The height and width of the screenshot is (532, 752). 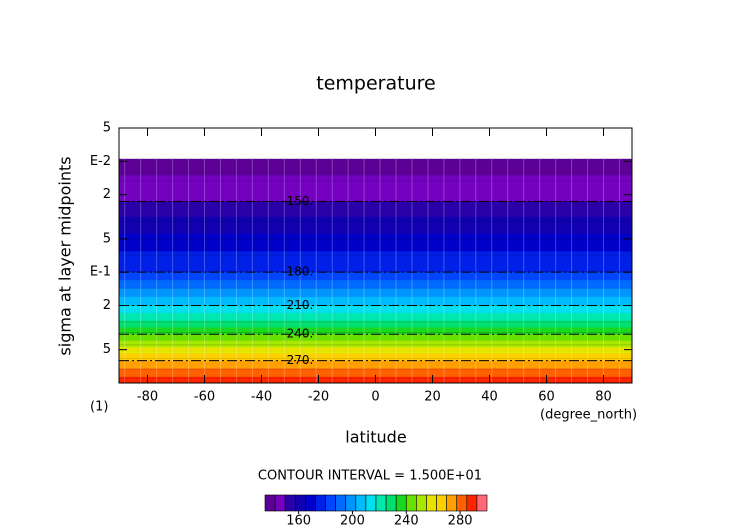 I want to click on contour-label: 180., so click(x=300, y=272).